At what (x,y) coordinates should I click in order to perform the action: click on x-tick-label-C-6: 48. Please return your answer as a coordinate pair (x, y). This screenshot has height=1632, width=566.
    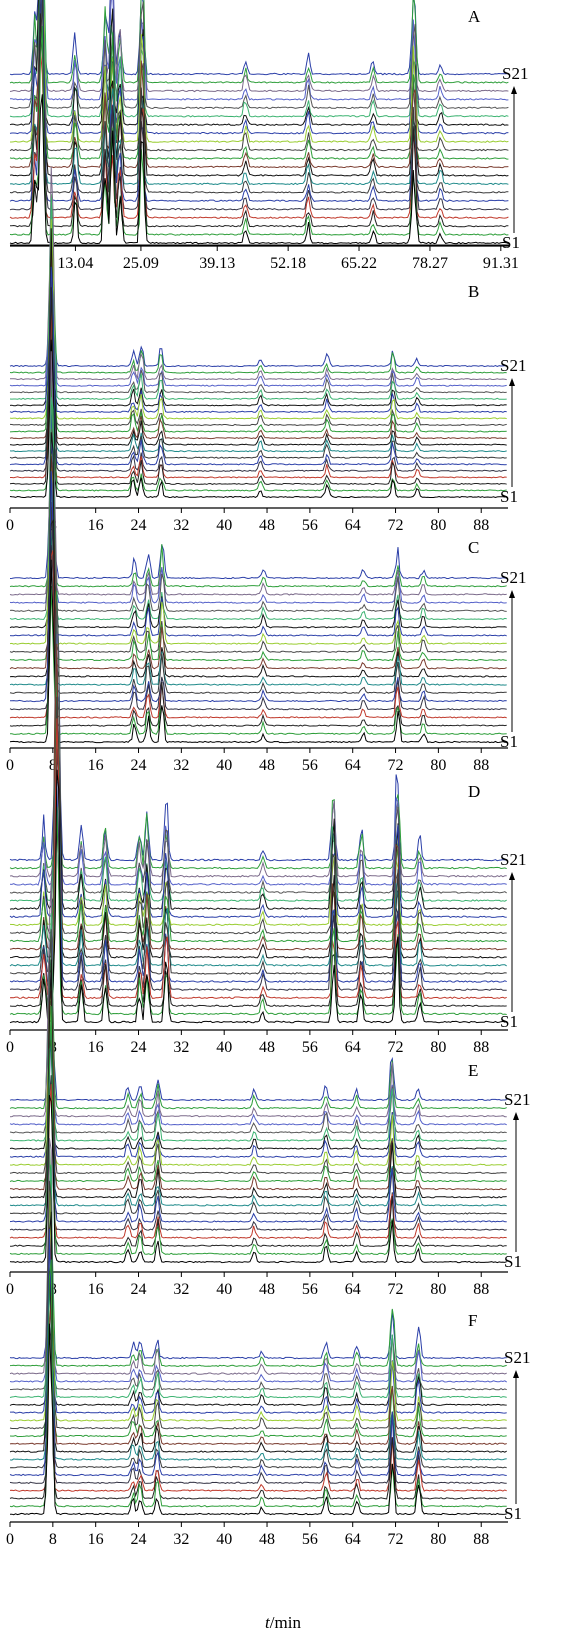
    Looking at the image, I should click on (267, 765).